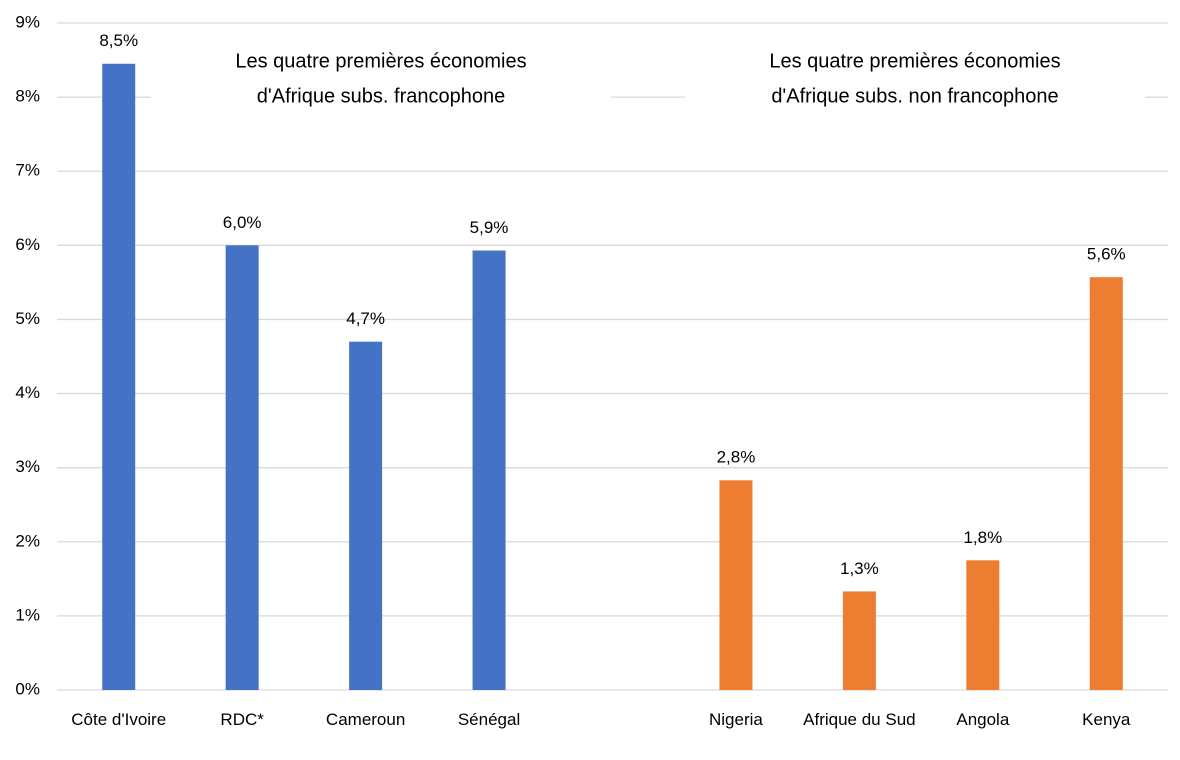 The image size is (1180, 760). I want to click on y-tick-label: 6%, so click(27, 244).